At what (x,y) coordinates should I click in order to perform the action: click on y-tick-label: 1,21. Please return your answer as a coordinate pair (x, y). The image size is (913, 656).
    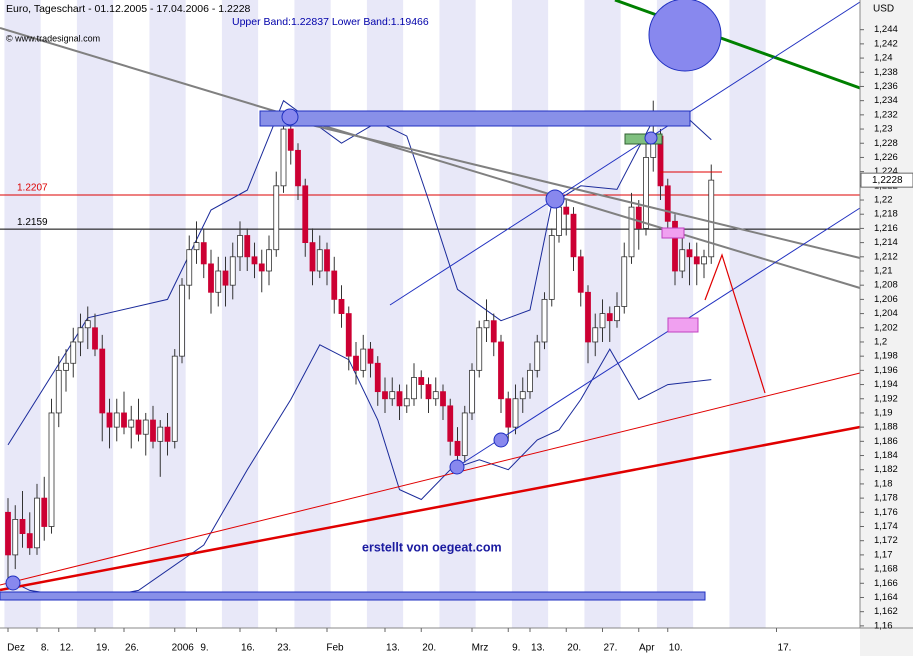
    Looking at the image, I should click on (883, 271).